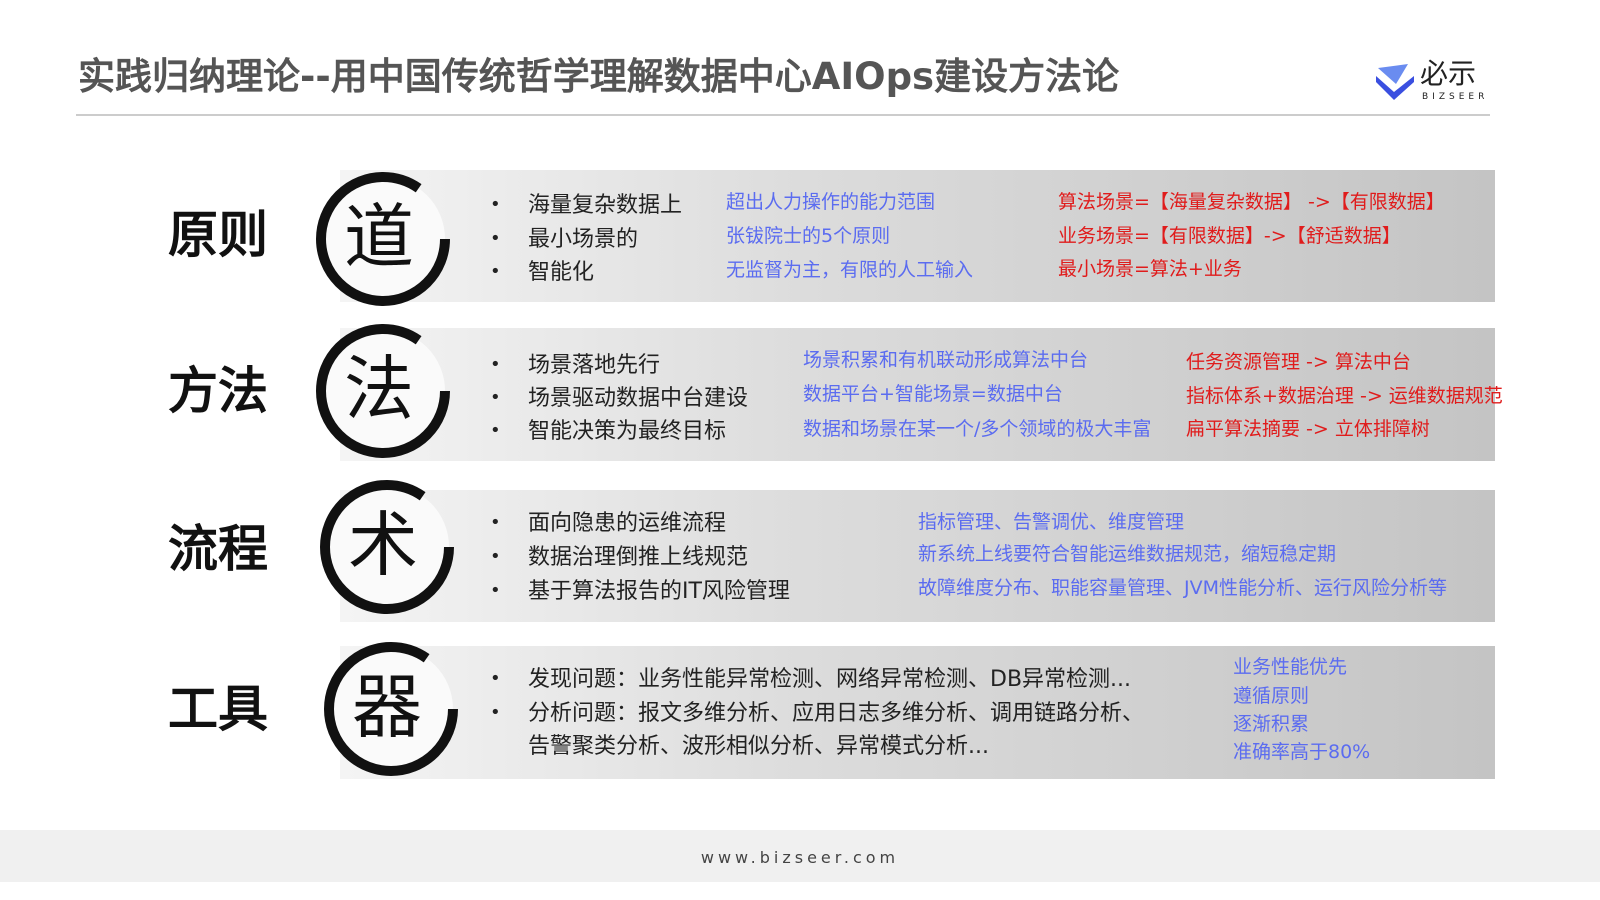  I want to click on emblem-shu: 术, so click(387, 547).